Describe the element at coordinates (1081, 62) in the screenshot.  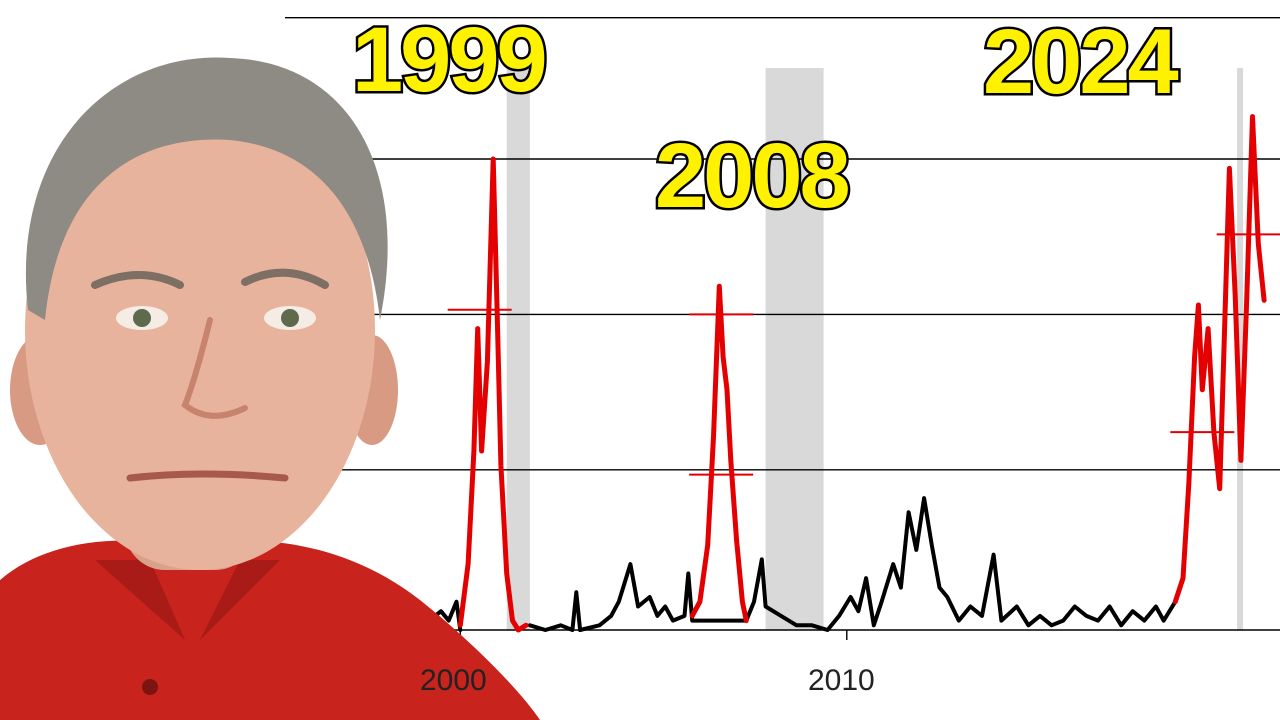
I see `annotation-2024: 2024` at that location.